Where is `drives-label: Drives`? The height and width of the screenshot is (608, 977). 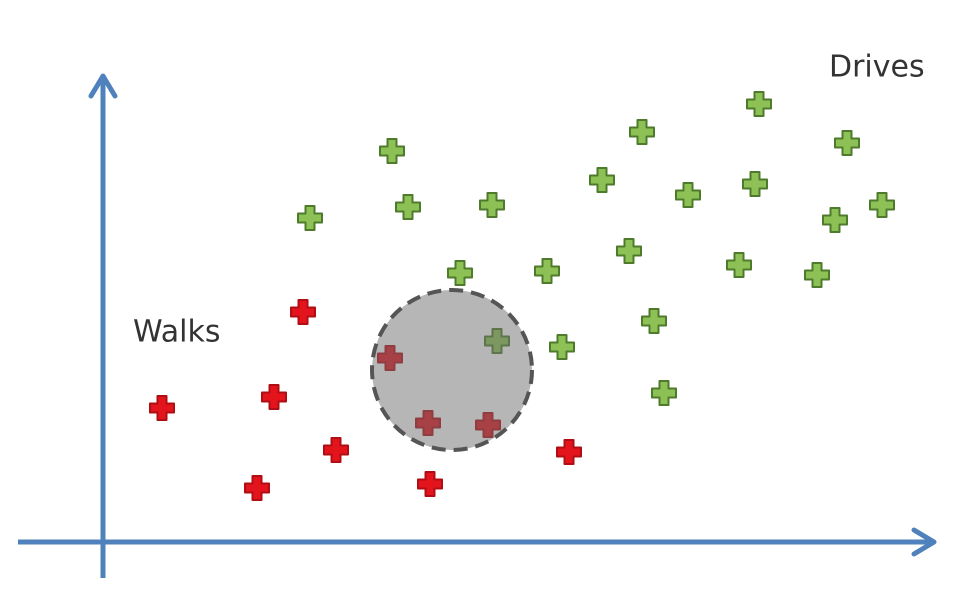
drives-label: Drives is located at coordinates (877, 67).